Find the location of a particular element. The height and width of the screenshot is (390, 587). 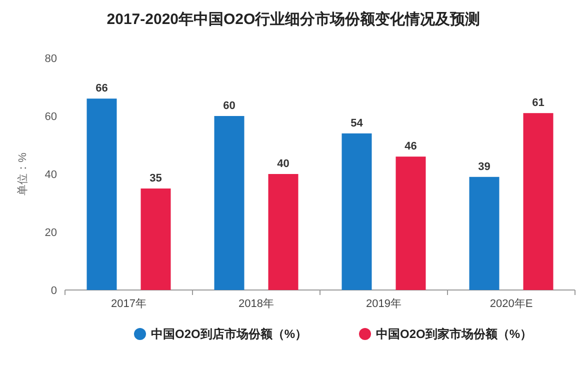

data-label: 35 is located at coordinates (156, 178).